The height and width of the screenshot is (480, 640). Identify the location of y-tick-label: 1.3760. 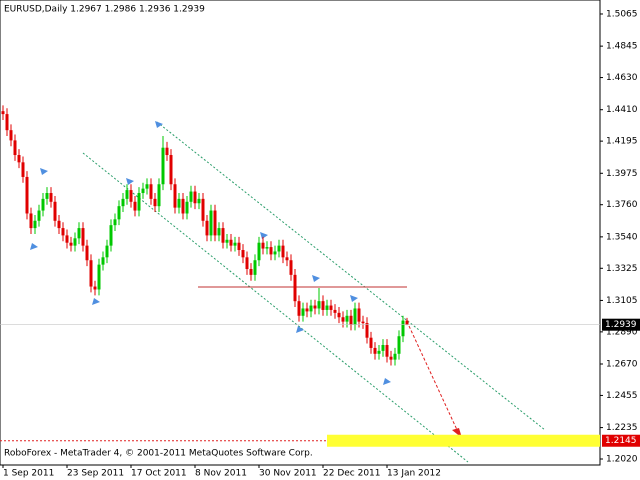
(622, 205).